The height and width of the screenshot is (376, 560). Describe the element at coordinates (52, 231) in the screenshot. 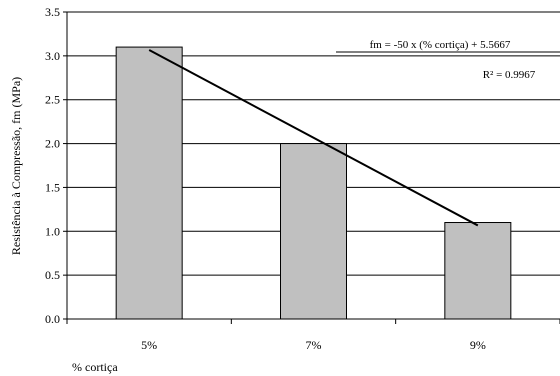

I see `y-tick-label: 1.0` at that location.